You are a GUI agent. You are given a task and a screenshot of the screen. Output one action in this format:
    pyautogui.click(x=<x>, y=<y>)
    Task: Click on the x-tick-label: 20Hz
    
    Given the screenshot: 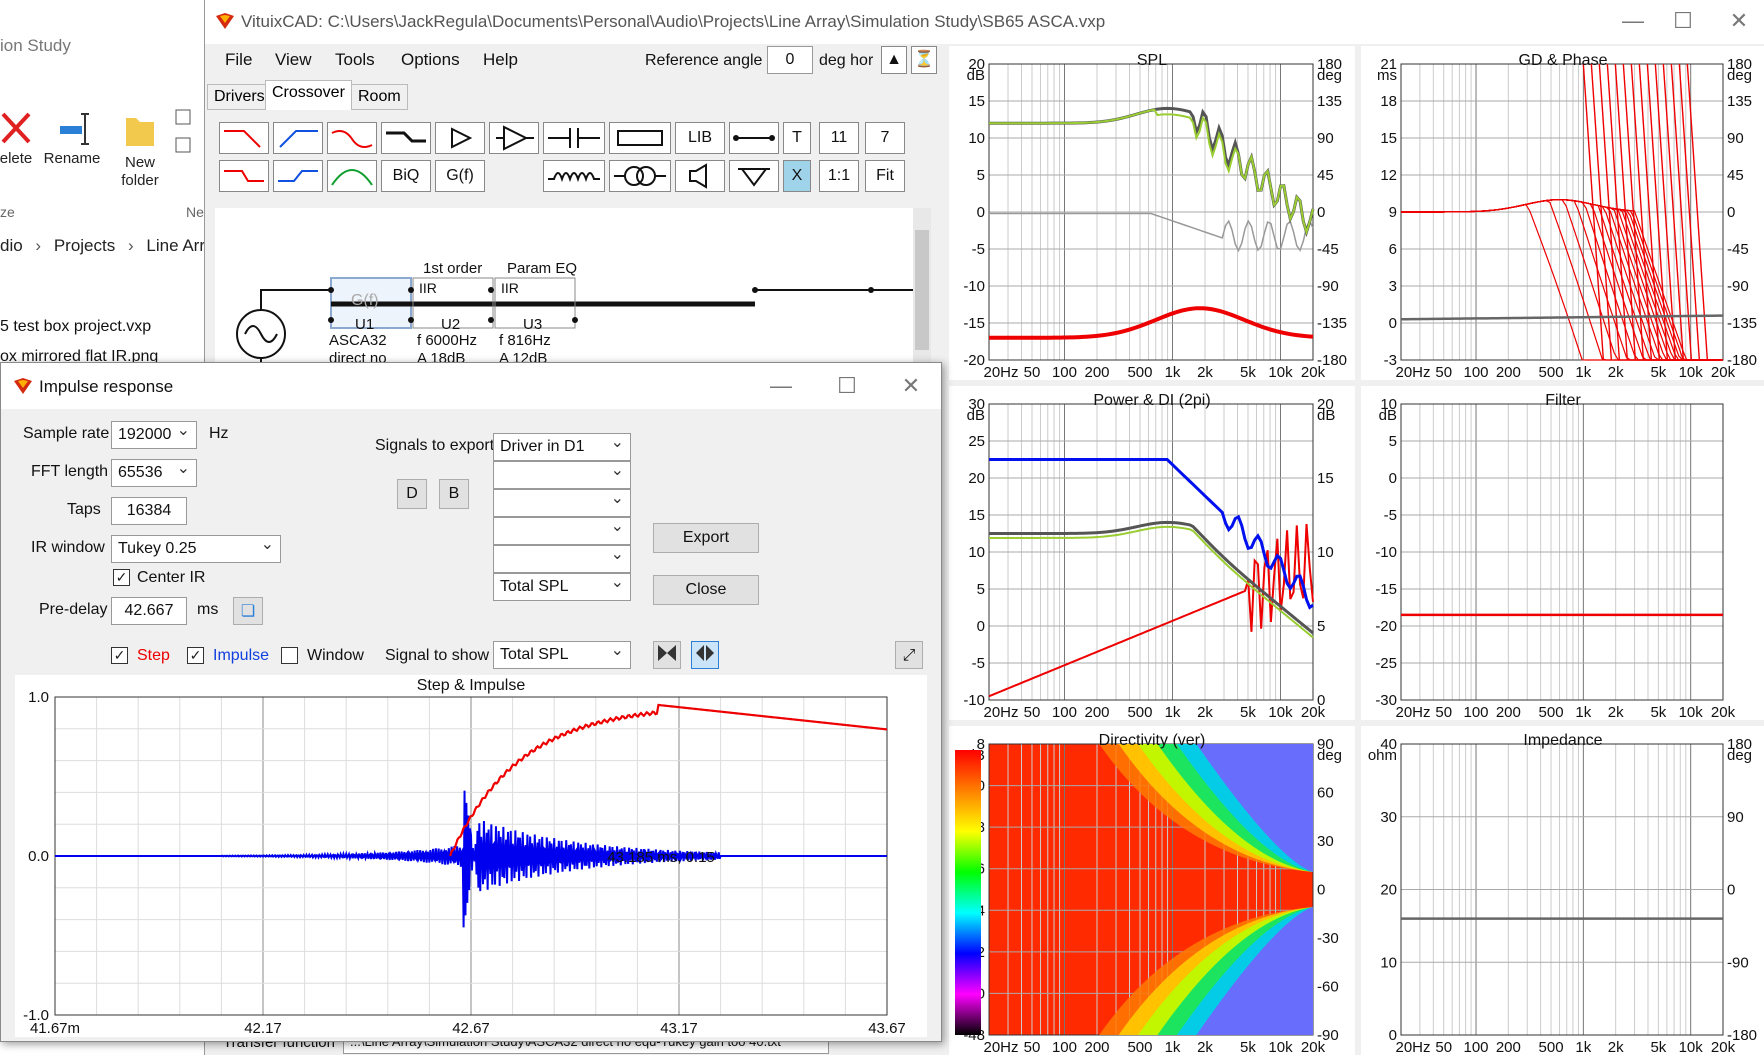 What is the action you would take?
    pyautogui.click(x=1412, y=372)
    